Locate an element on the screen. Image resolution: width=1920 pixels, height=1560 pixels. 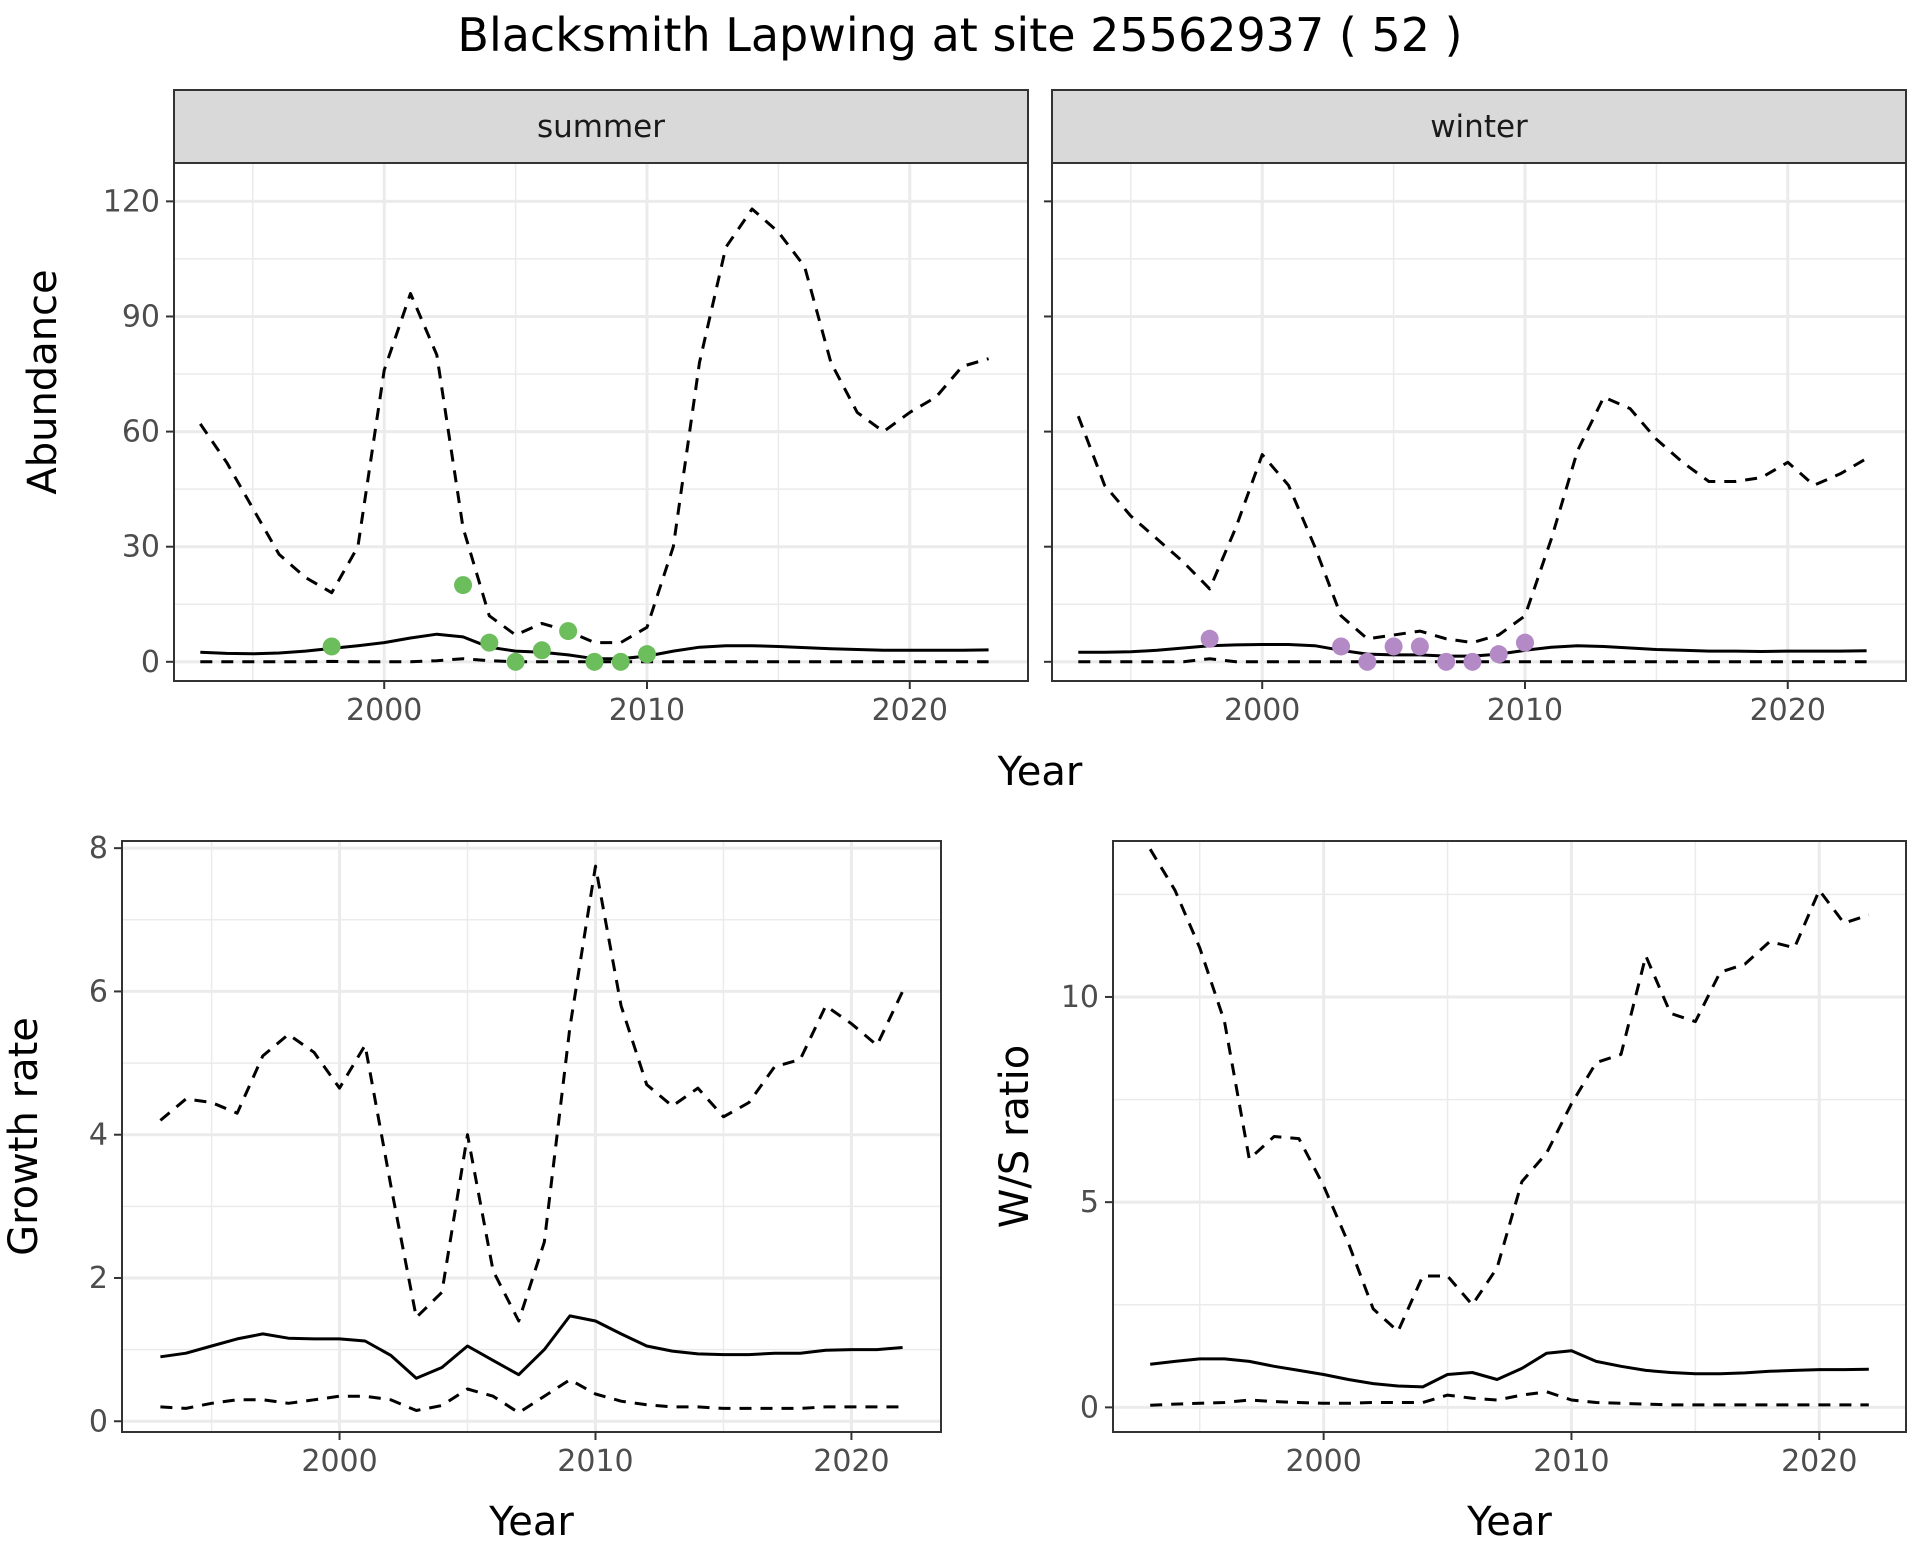
abundance-winter-x-tick-label: 2020 is located at coordinates (1788, 710).